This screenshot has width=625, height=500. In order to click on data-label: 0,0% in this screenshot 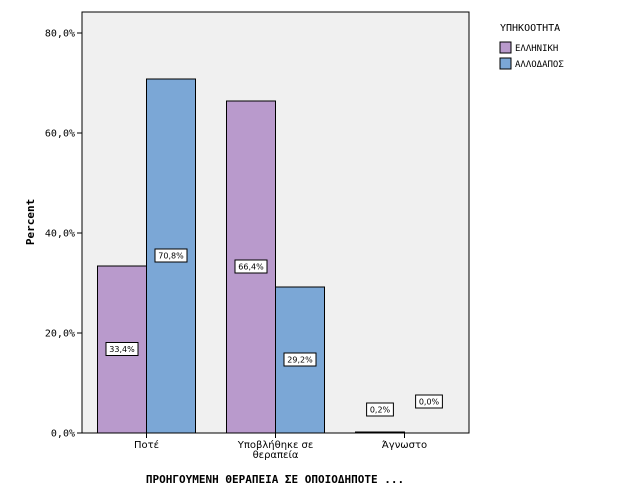, I will do `click(429, 402)`.